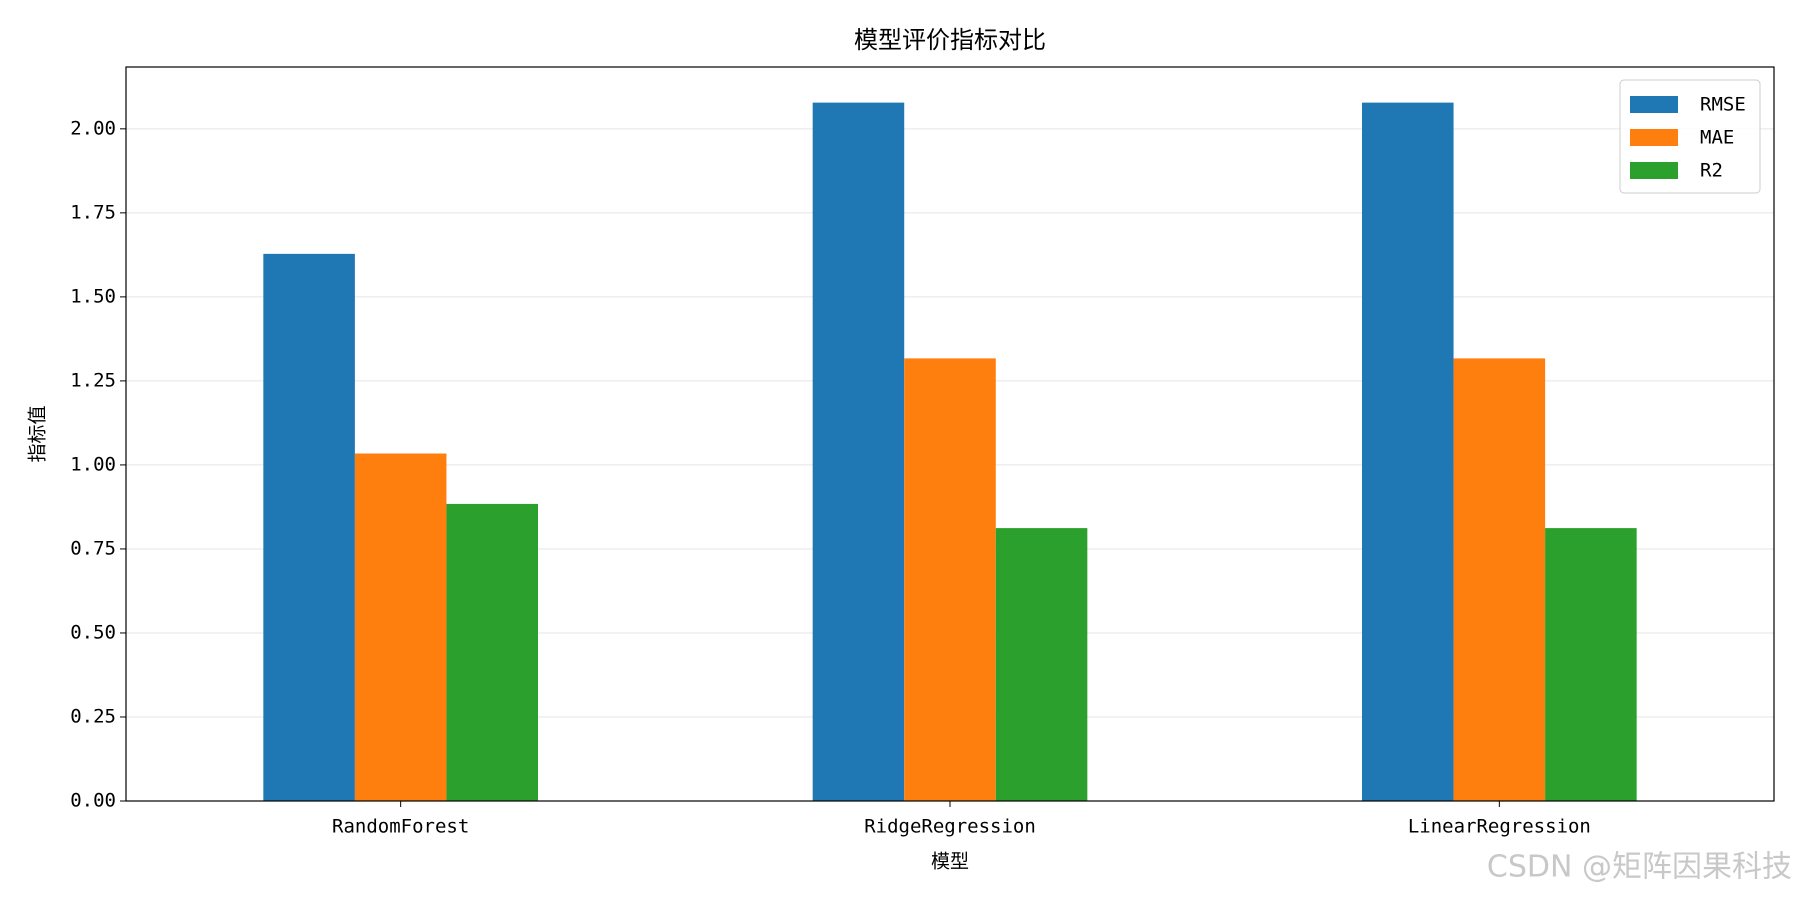 Image resolution: width=1800 pixels, height=900 pixels. What do you see at coordinates (1717, 138) in the screenshot?
I see `legend-label: MAE` at bounding box center [1717, 138].